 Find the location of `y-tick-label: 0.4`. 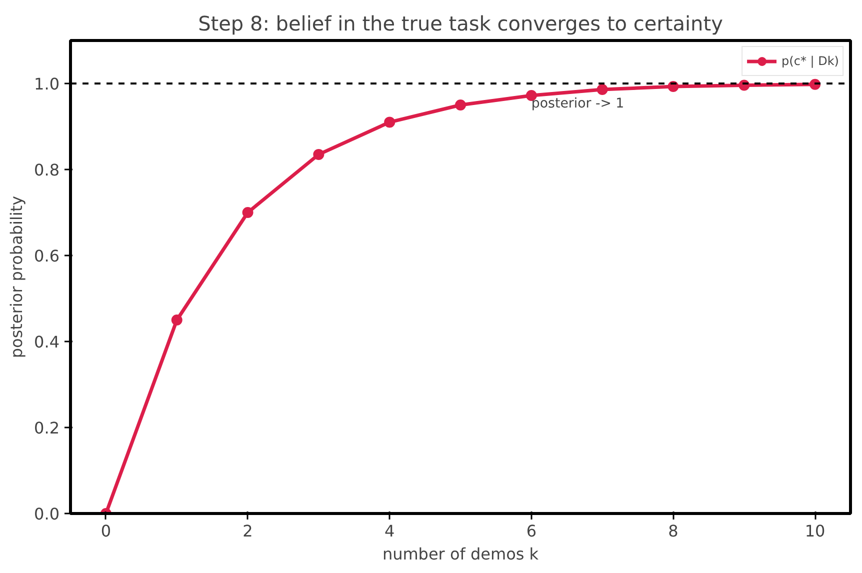

y-tick-label: 0.4 is located at coordinates (47, 342).